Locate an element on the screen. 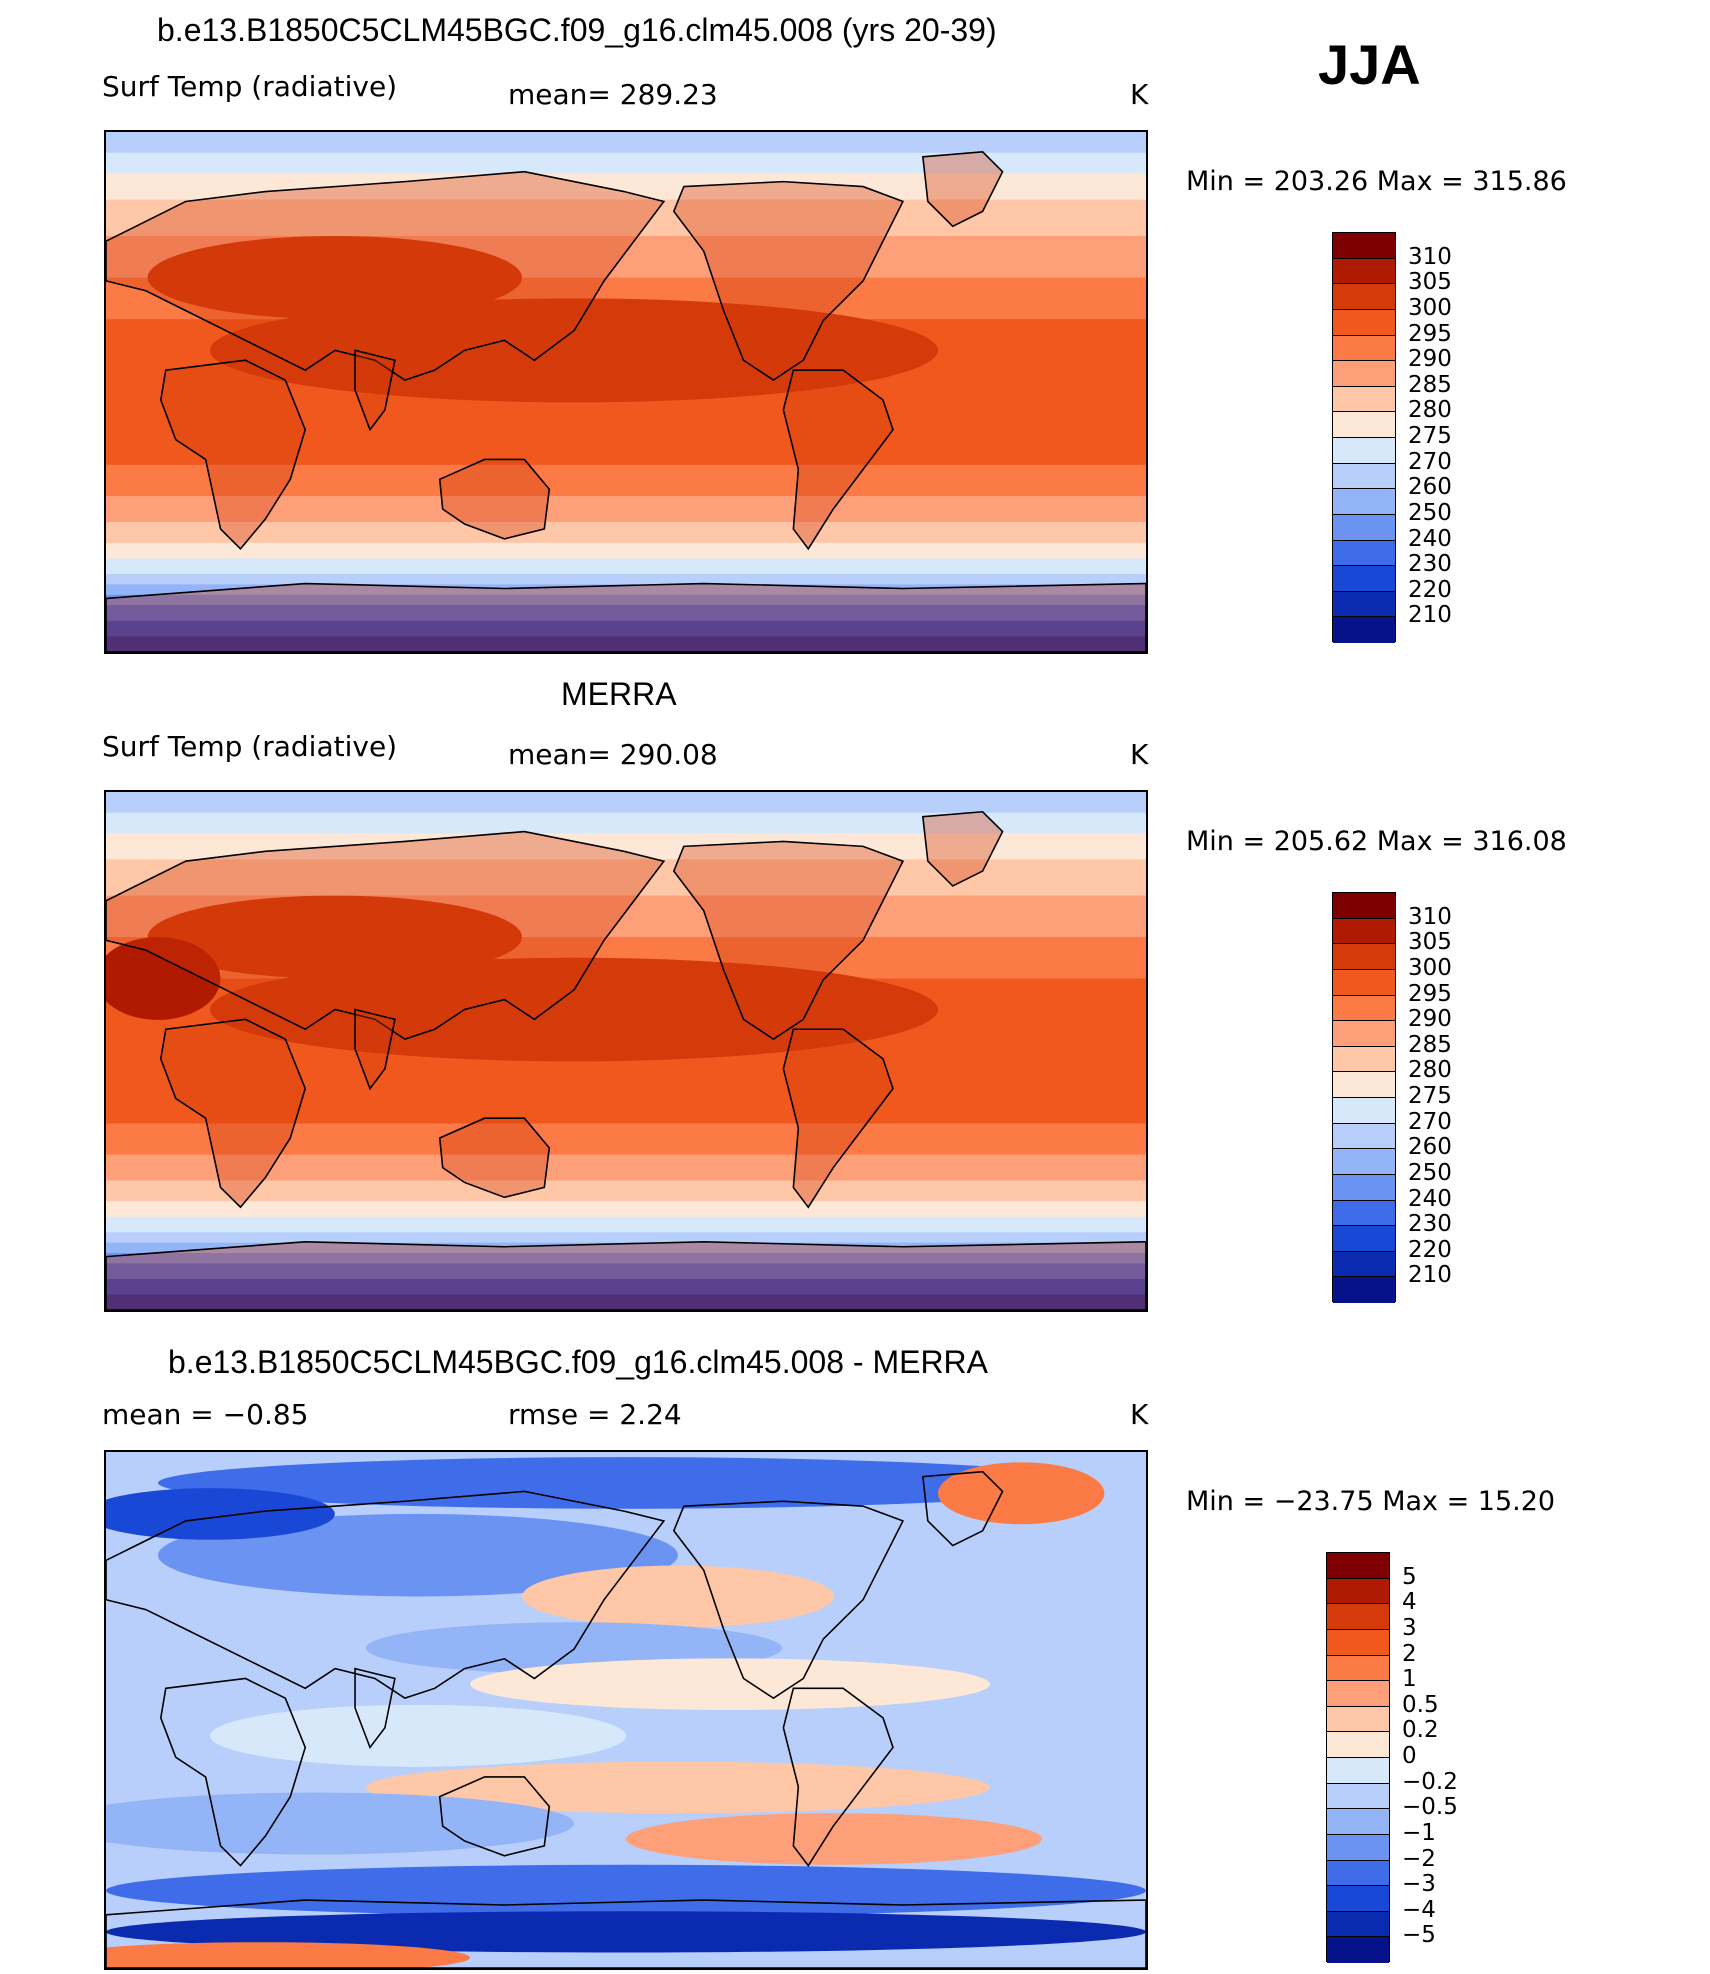 This screenshot has width=1710, height=1974. panel-3-minmax: Min = −23.75 Max = 15.20 is located at coordinates (1371, 1501).